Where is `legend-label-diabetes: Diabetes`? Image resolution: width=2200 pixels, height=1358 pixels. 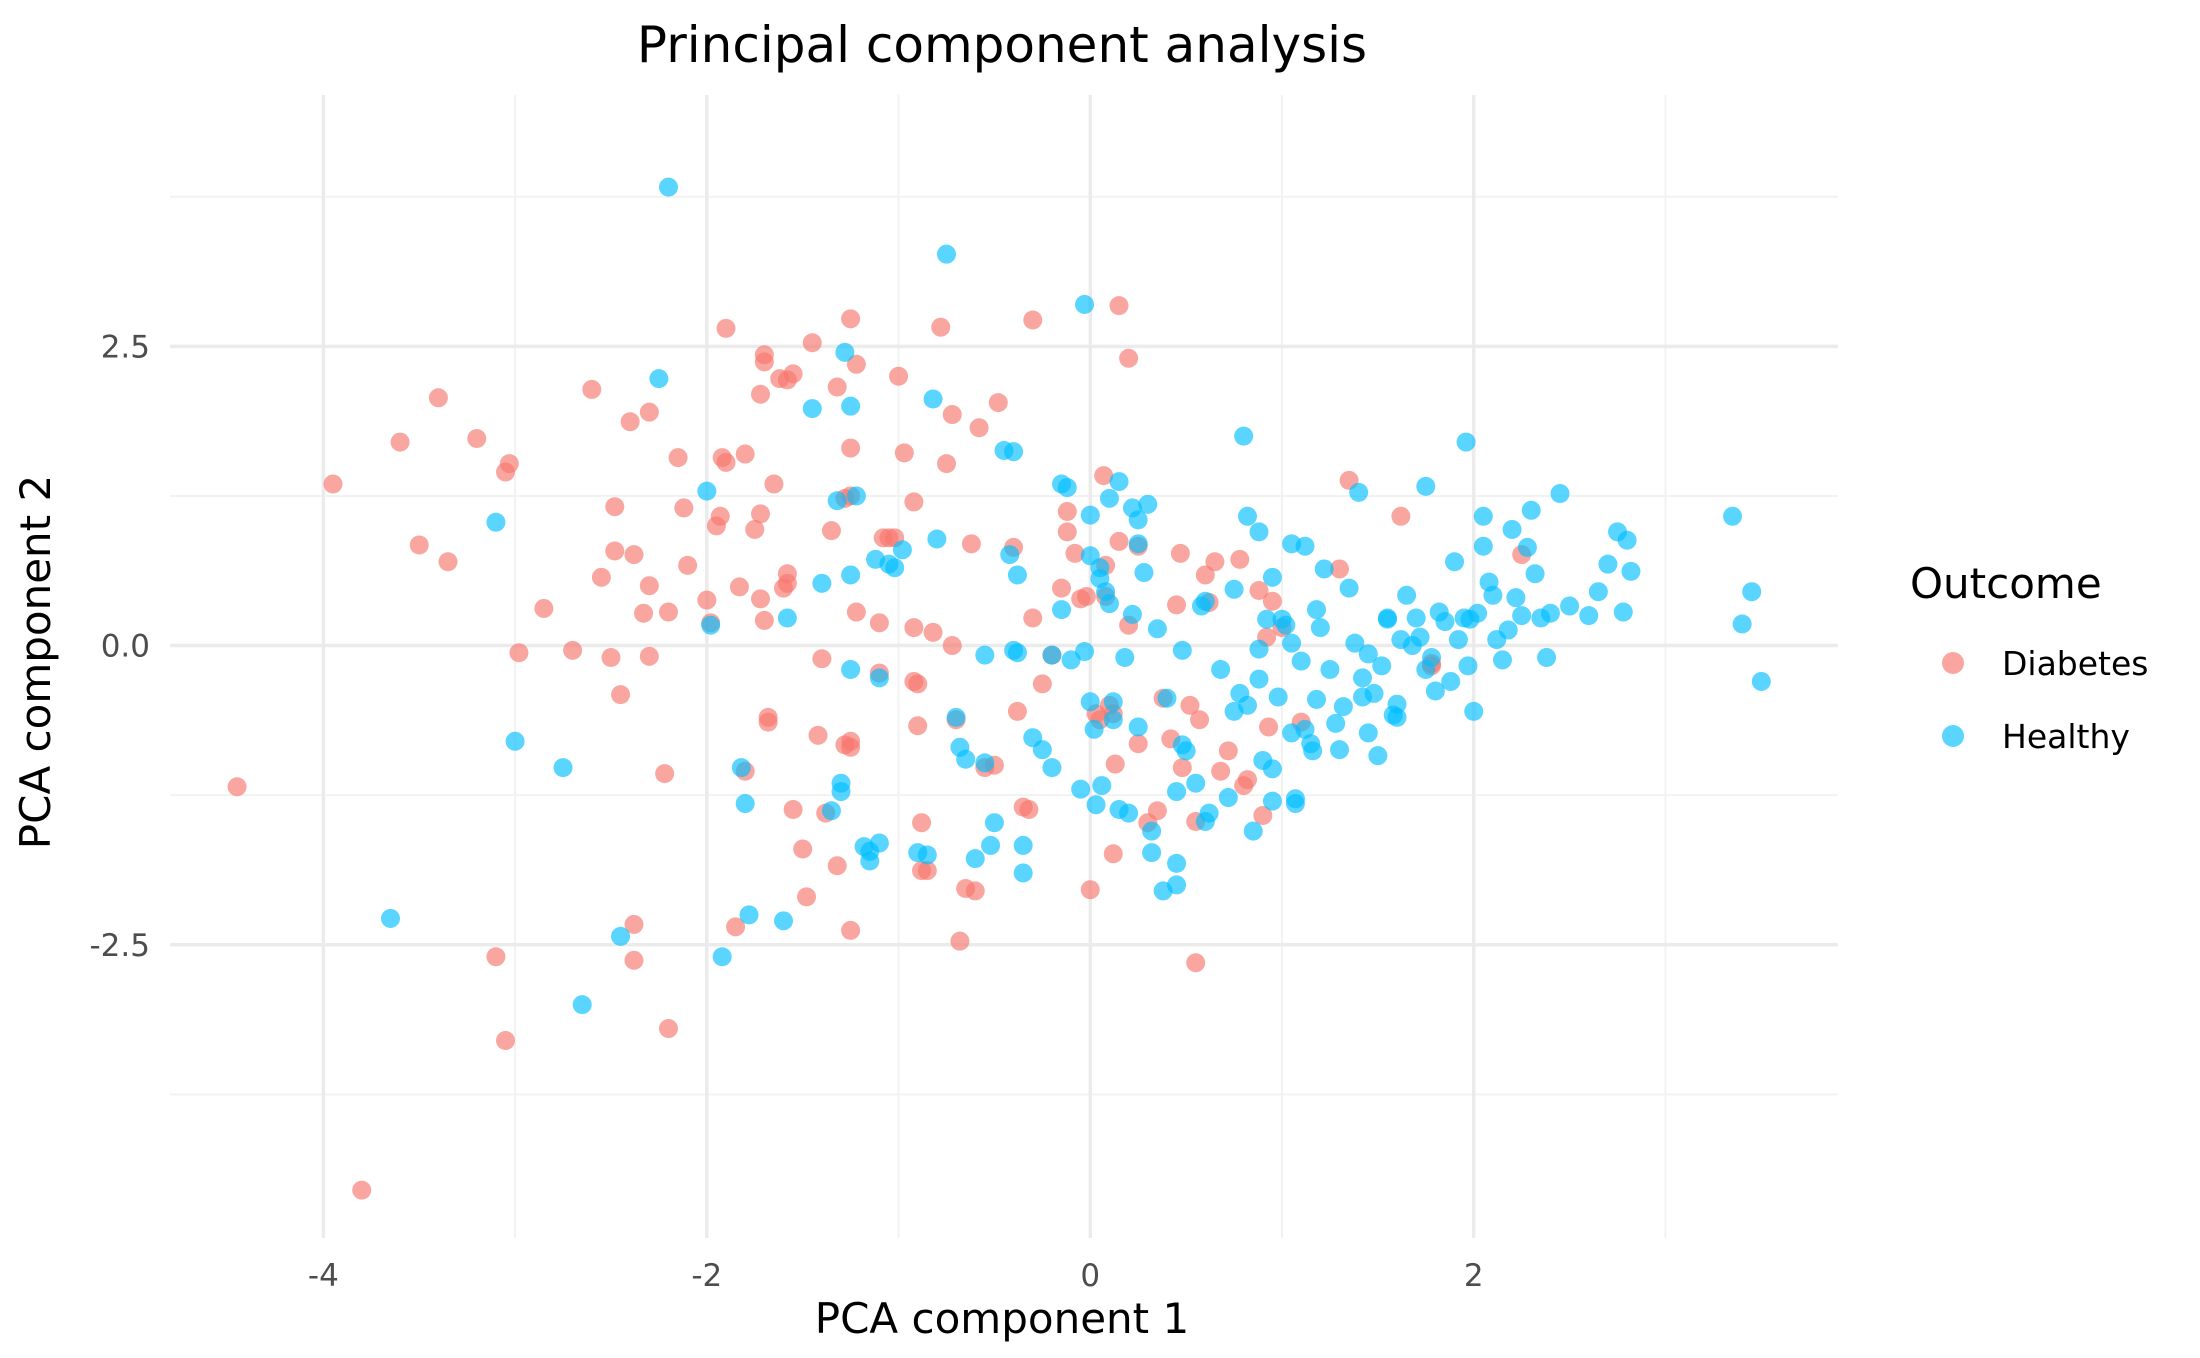
legend-label-diabetes: Diabetes is located at coordinates (2075, 663).